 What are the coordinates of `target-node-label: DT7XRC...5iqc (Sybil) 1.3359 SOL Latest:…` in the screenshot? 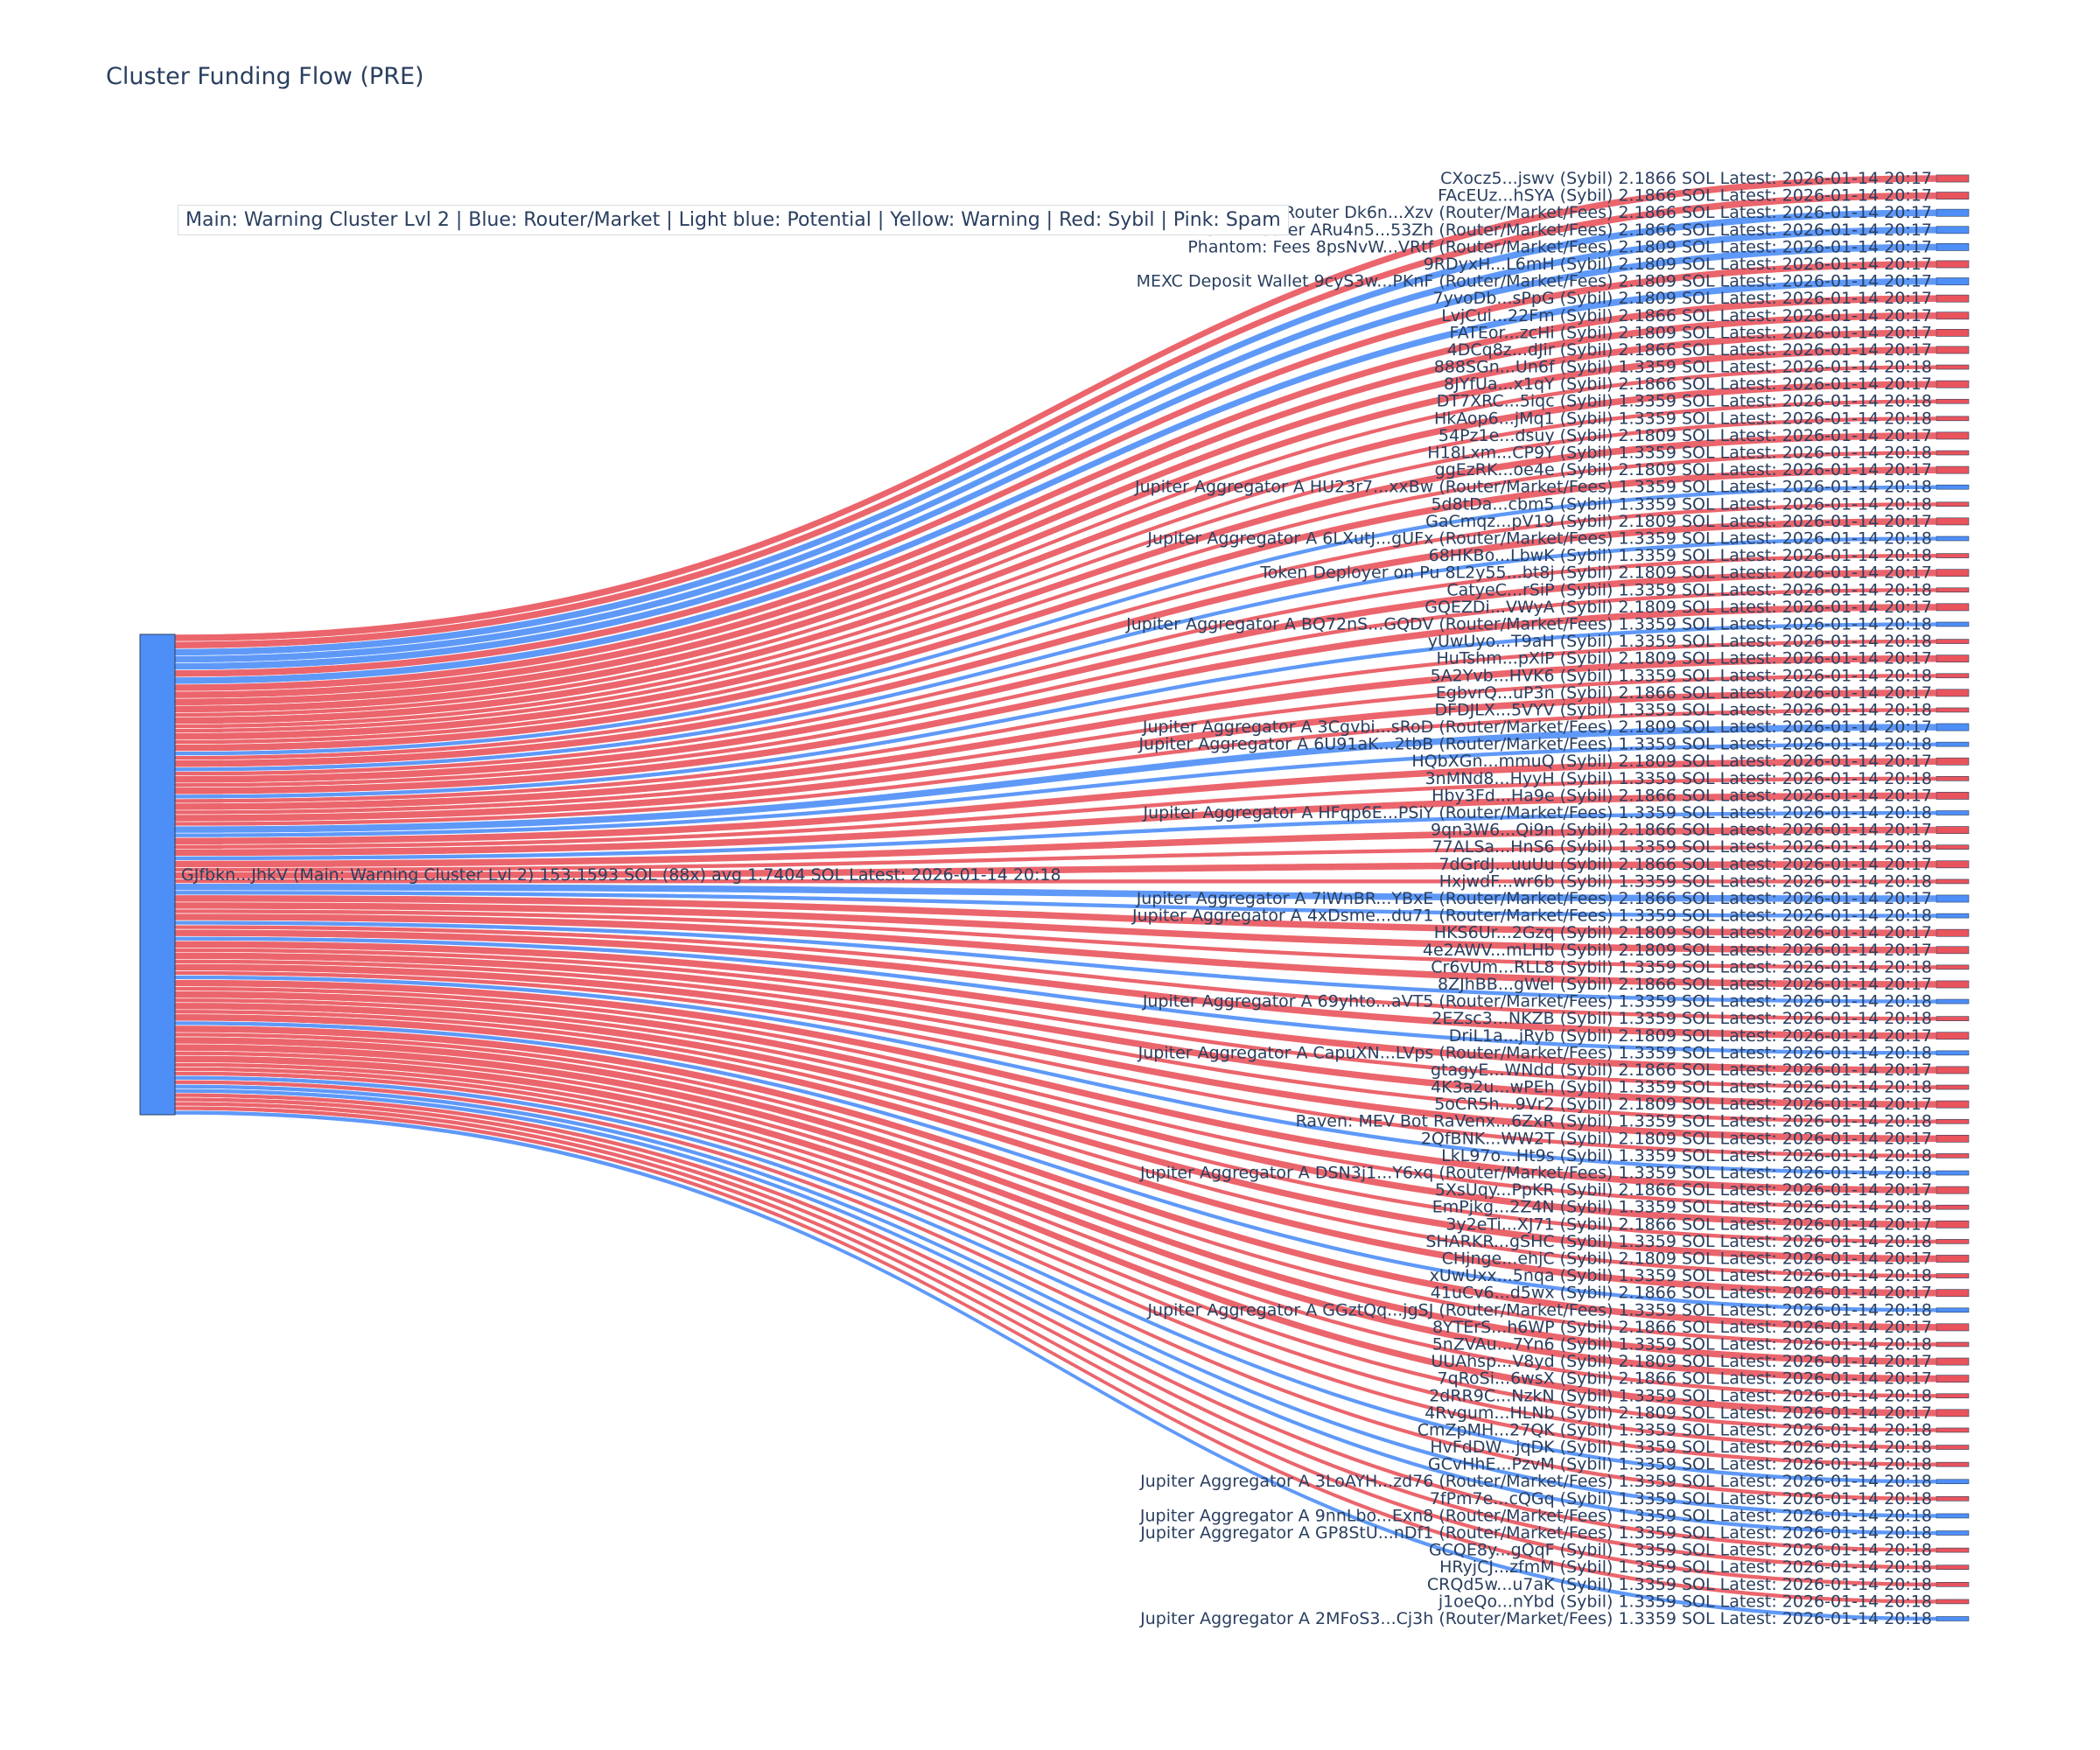 It's located at (1684, 401).